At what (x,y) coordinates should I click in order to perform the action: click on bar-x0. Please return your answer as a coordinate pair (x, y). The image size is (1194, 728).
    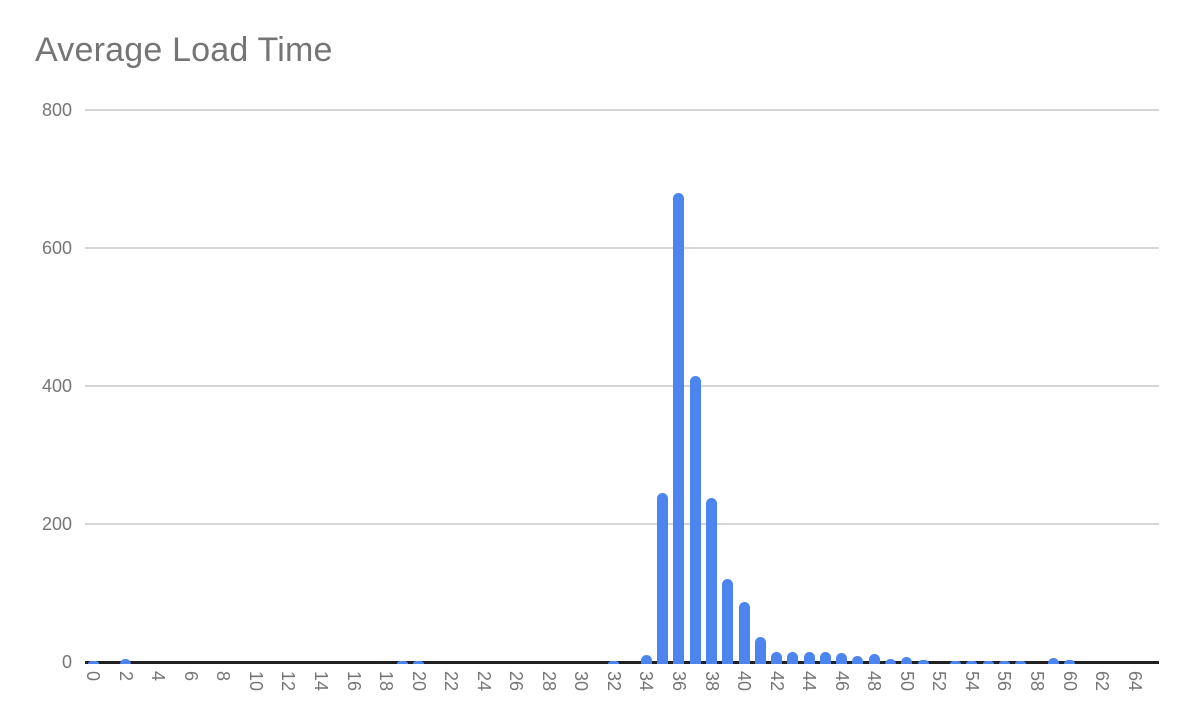
    Looking at the image, I should click on (93, 662).